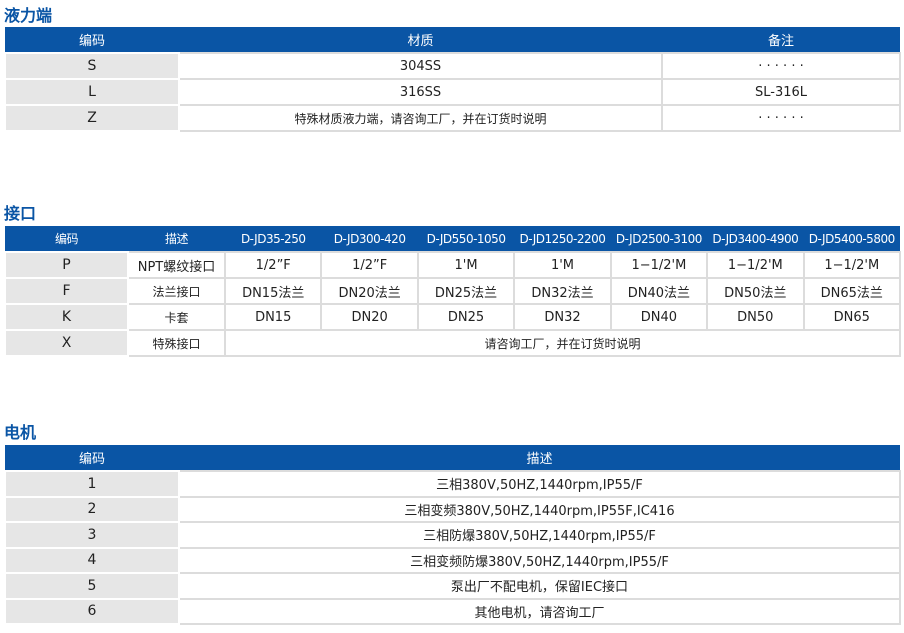 This screenshot has height=633, width=904. I want to click on value-cell: DN40, so click(659, 317).